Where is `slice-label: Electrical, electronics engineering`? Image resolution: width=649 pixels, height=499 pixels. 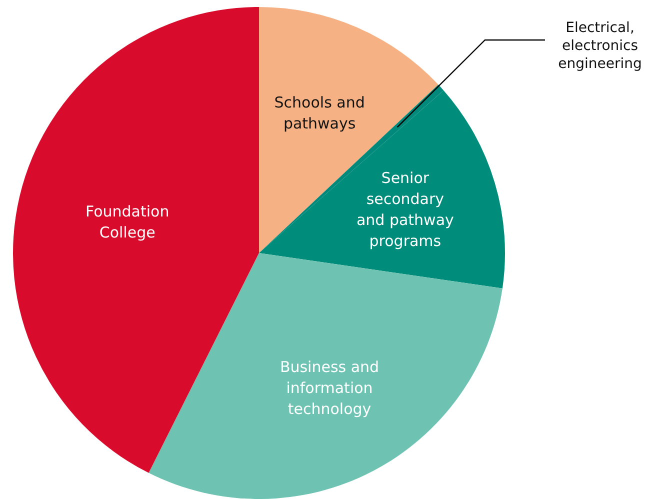 slice-label: Electrical, electronics engineering is located at coordinates (600, 46).